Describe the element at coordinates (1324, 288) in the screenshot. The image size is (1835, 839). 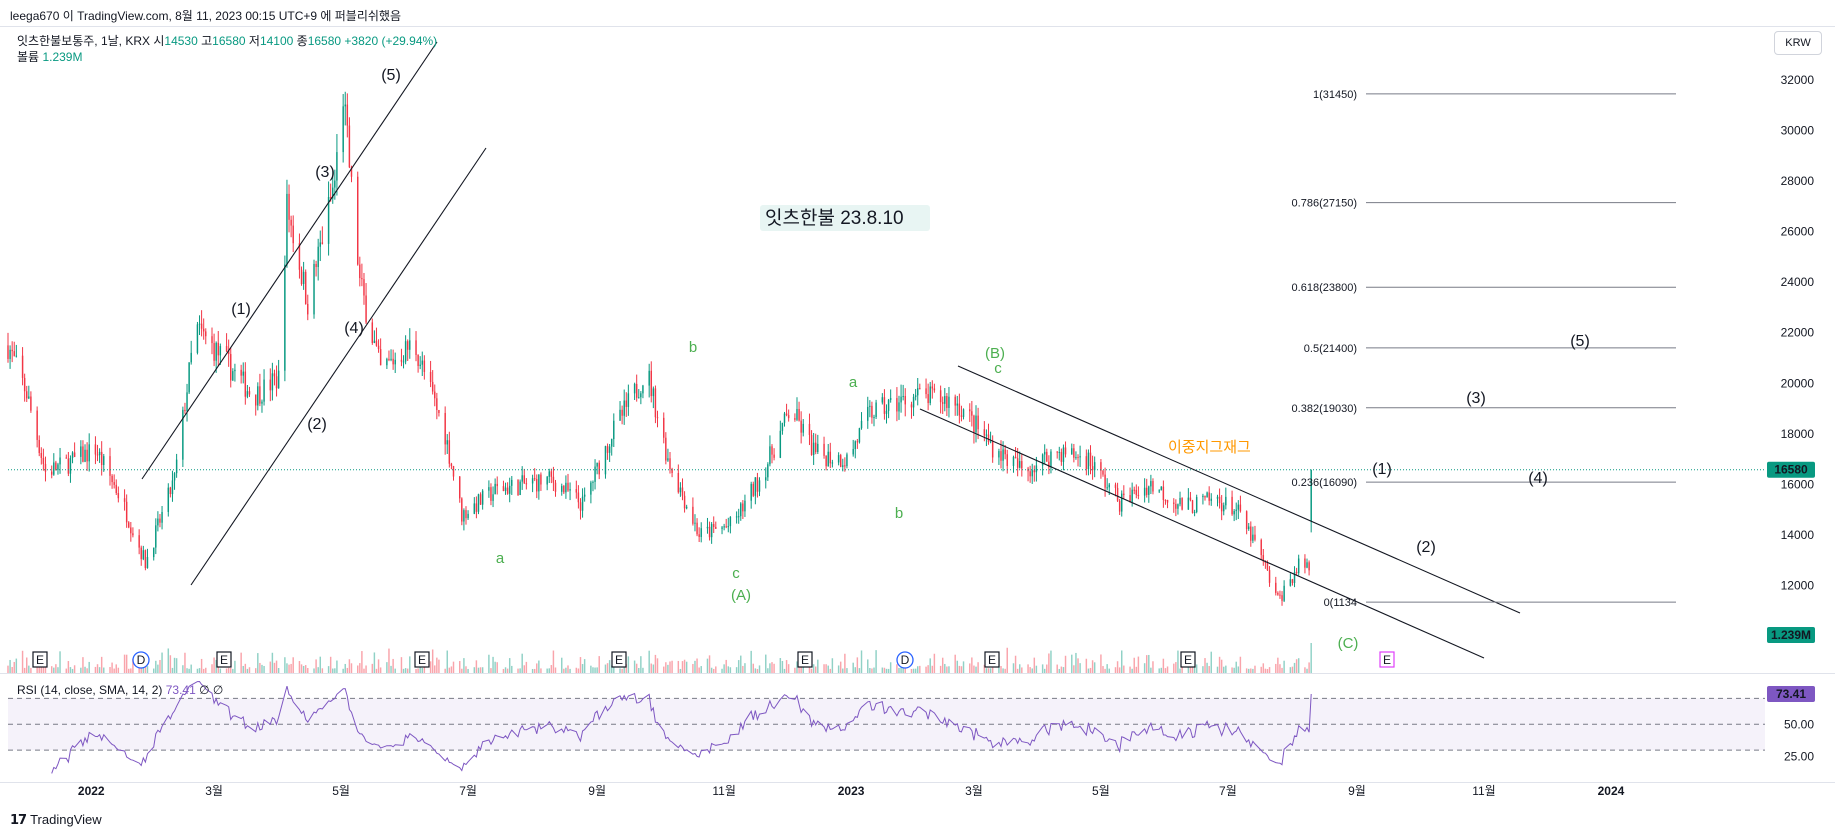
I see `fib-level-label: 0.618(23800)` at that location.